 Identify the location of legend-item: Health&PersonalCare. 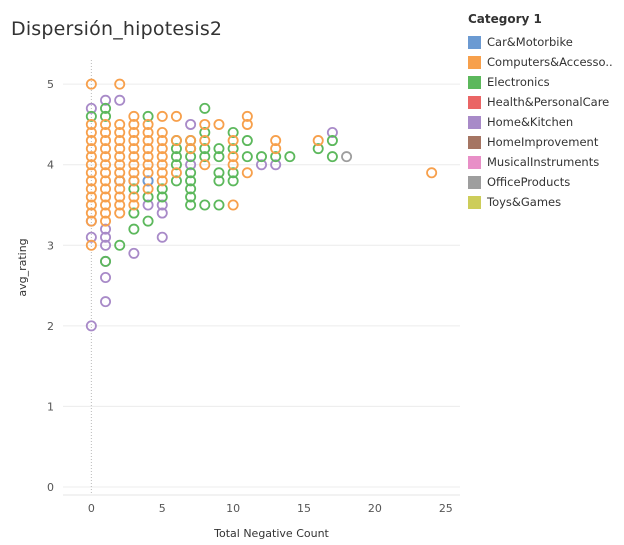
(543, 102).